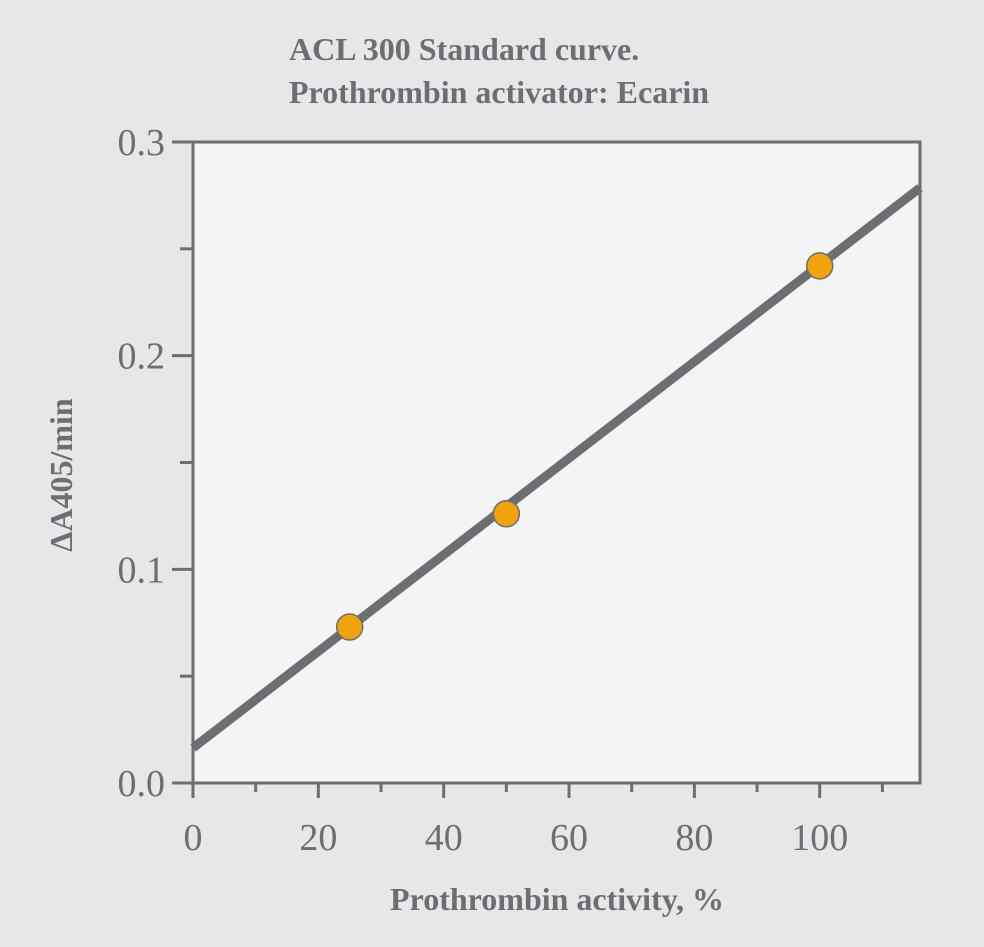 Image resolution: width=984 pixels, height=947 pixels. What do you see at coordinates (318, 838) in the screenshot?
I see `x-tick-label: 20` at bounding box center [318, 838].